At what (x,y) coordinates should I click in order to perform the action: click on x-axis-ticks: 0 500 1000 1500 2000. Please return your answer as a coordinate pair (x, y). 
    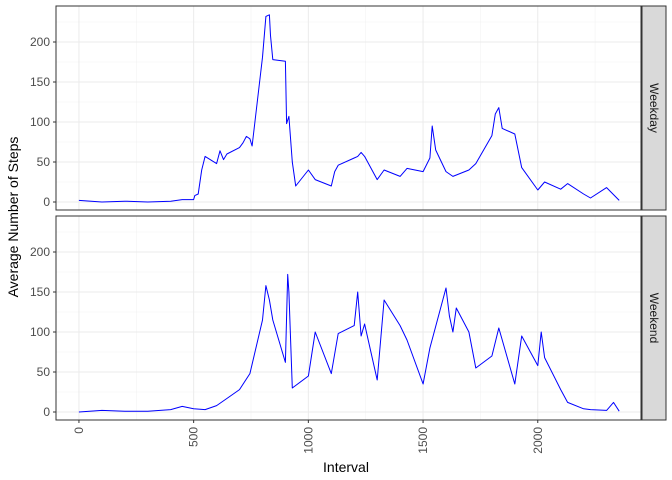
    Looking at the image, I should click on (308, 437).